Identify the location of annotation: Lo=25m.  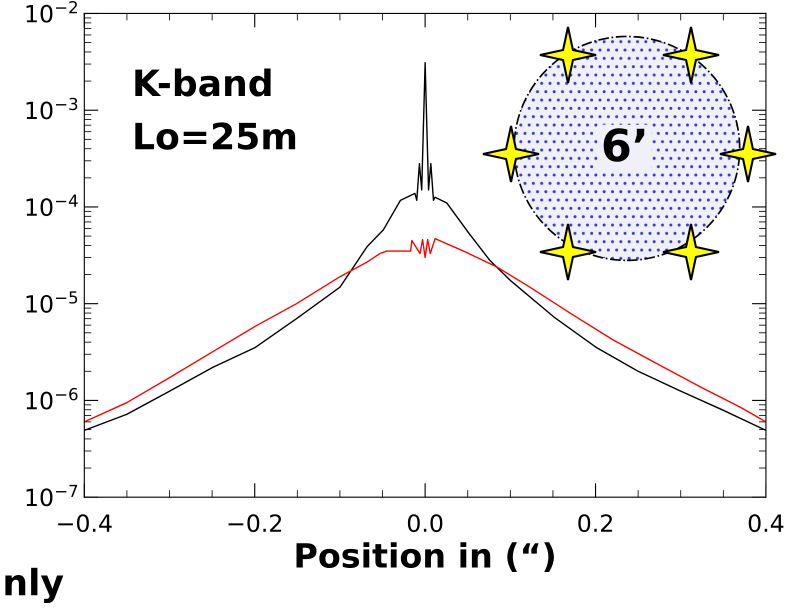
(215, 136).